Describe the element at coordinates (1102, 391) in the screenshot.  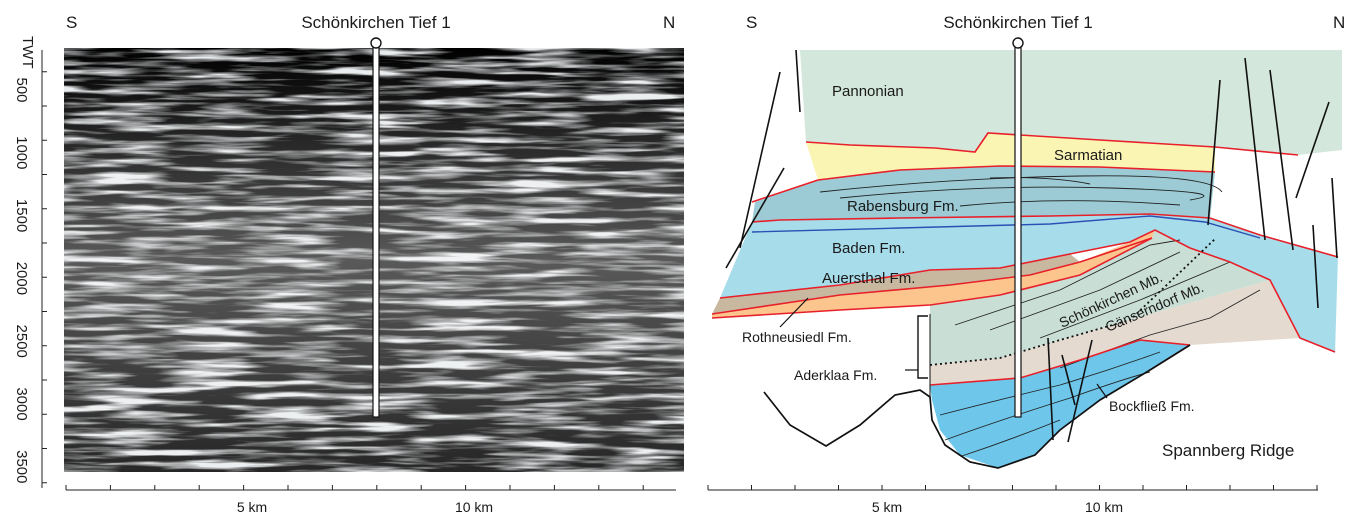
I see `bockfliess-leader` at that location.